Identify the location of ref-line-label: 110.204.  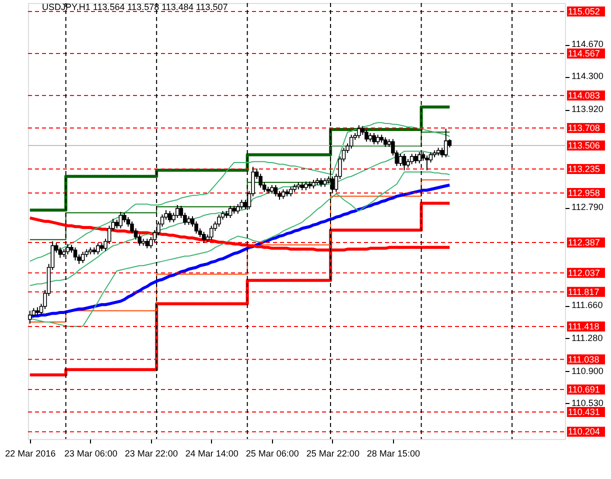
(584, 431).